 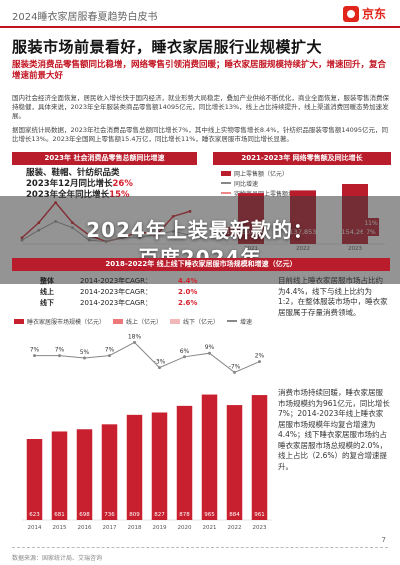 What do you see at coordinates (259, 515) in the screenshot?
I see `bar-value-label: 961` at bounding box center [259, 515].